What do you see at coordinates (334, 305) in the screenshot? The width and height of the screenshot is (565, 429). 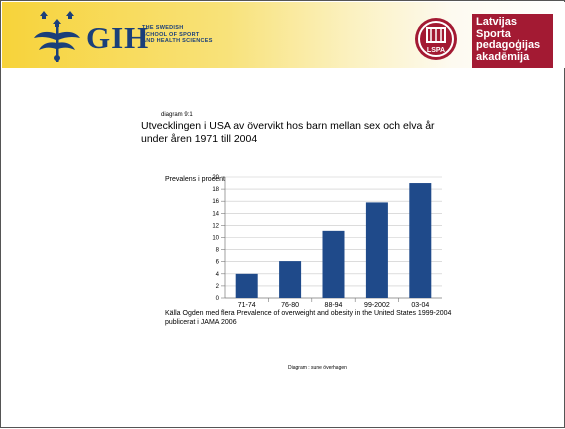 I see `x-tick-label: 88-94` at bounding box center [334, 305].